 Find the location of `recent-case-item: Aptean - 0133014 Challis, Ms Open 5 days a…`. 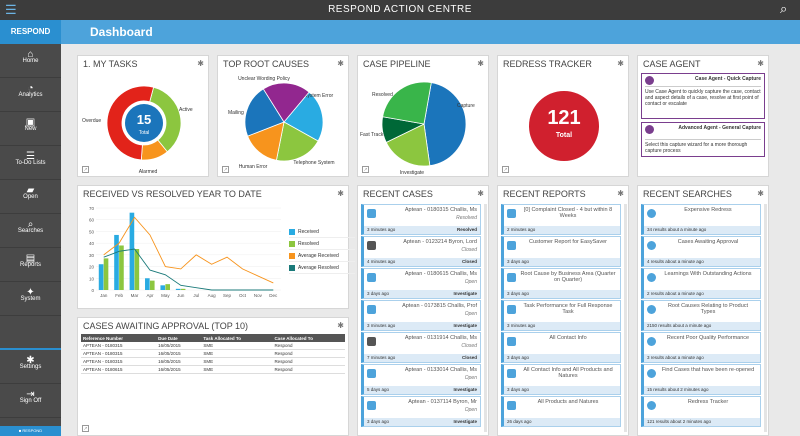

recent-case-item: Aptean - 0133014 Challis, Ms Open 5 days a… is located at coordinates (421, 379).